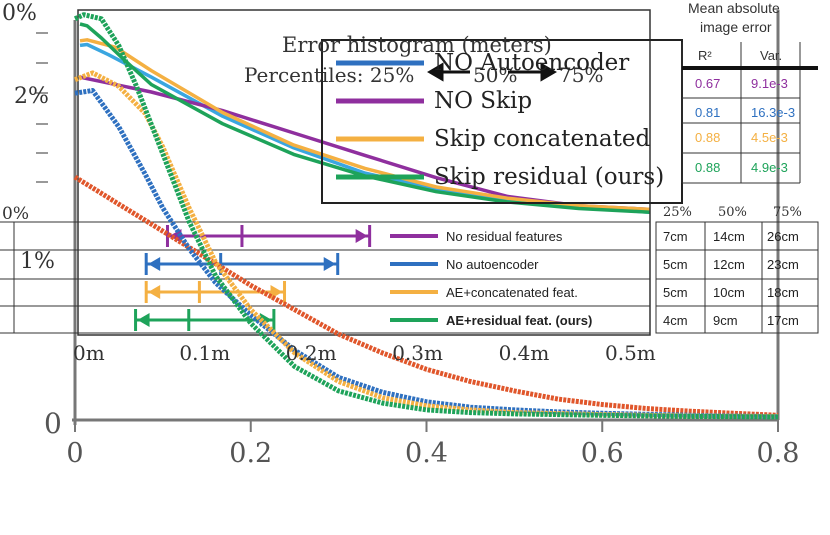 The height and width of the screenshot is (535, 830). I want to click on main-x-tick-label-4: 0.8, so click(778, 453).